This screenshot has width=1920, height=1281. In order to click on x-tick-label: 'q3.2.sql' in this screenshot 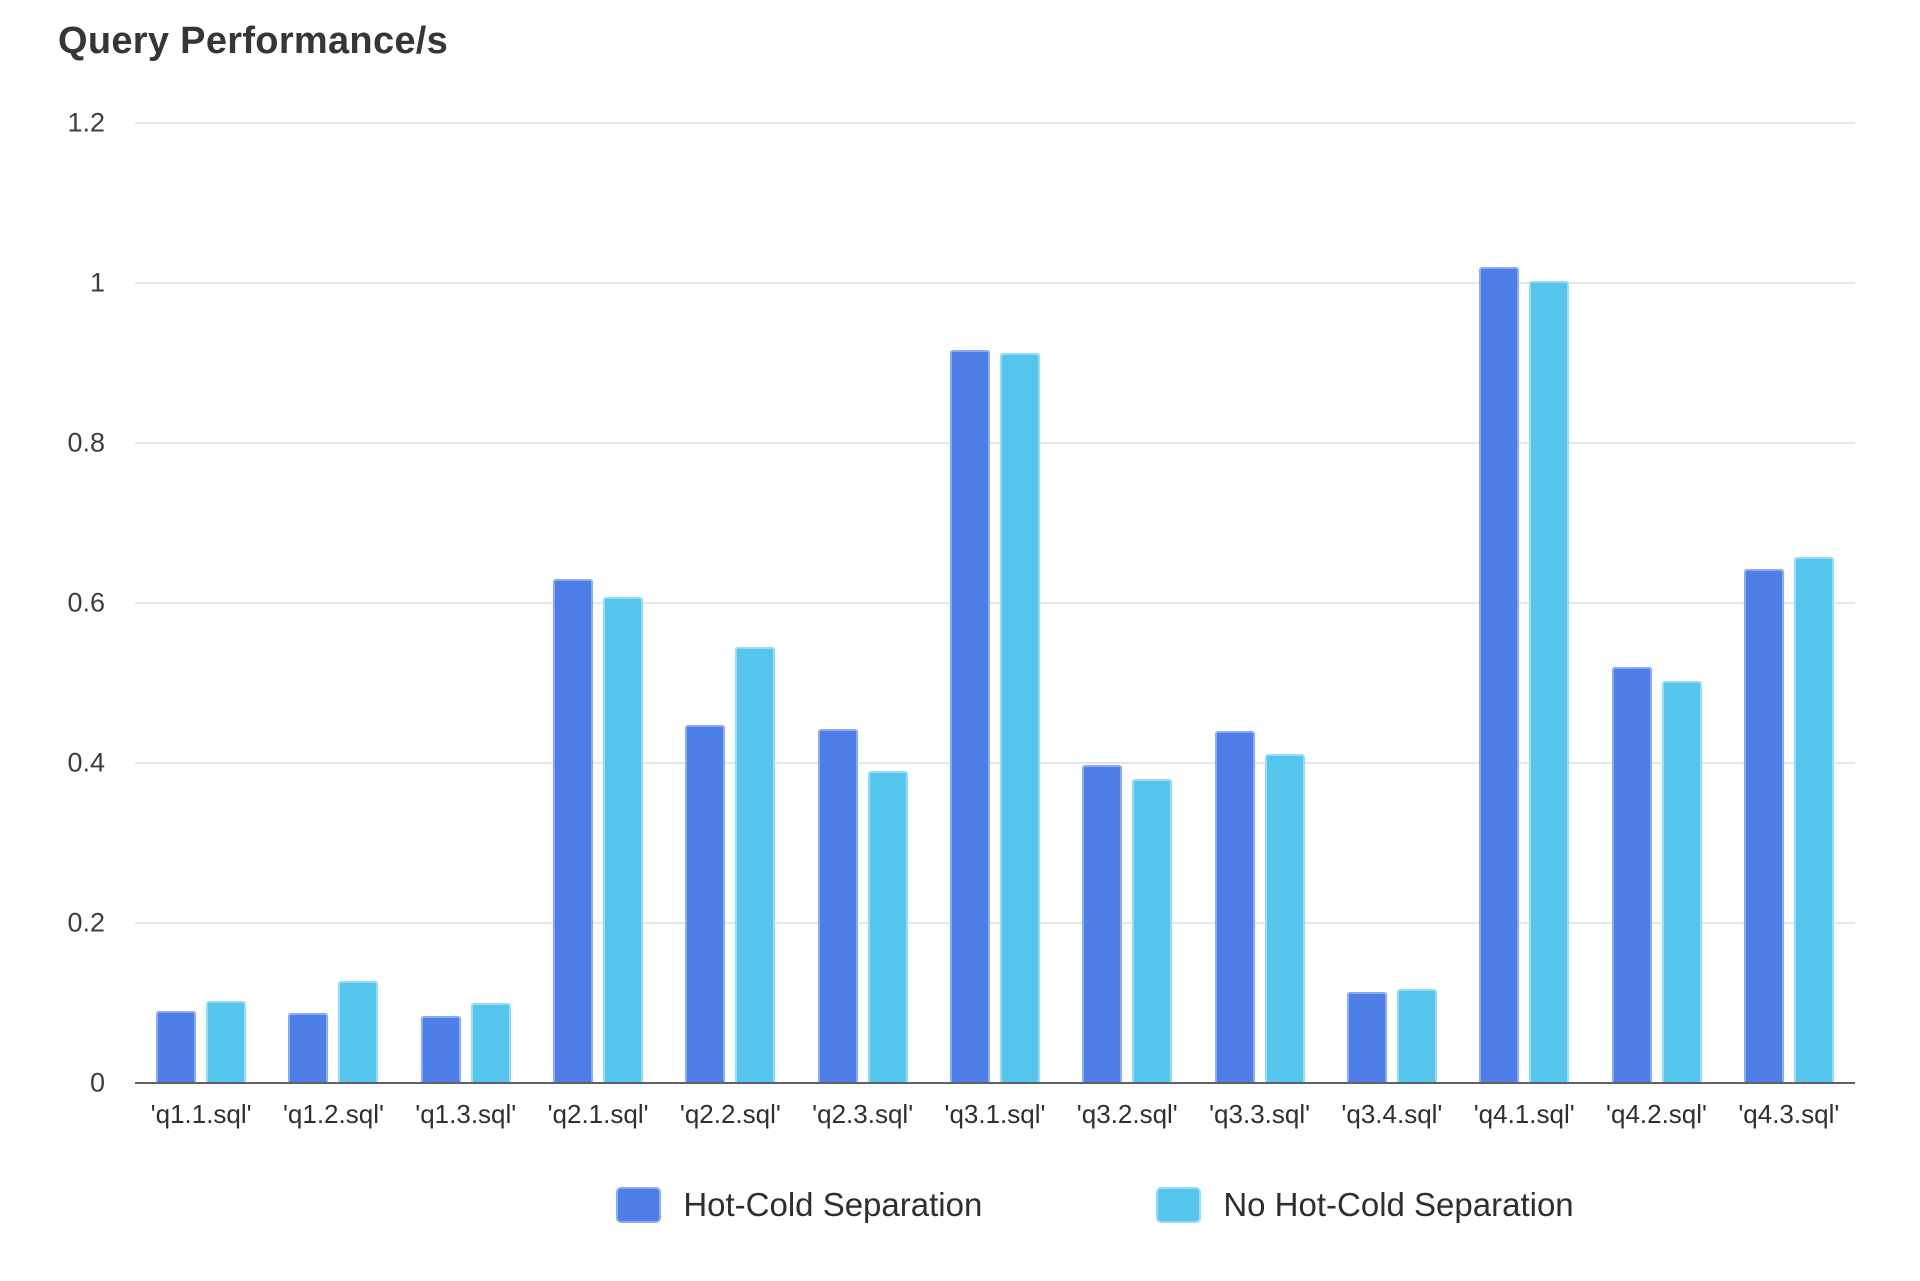, I will do `click(1127, 1114)`.